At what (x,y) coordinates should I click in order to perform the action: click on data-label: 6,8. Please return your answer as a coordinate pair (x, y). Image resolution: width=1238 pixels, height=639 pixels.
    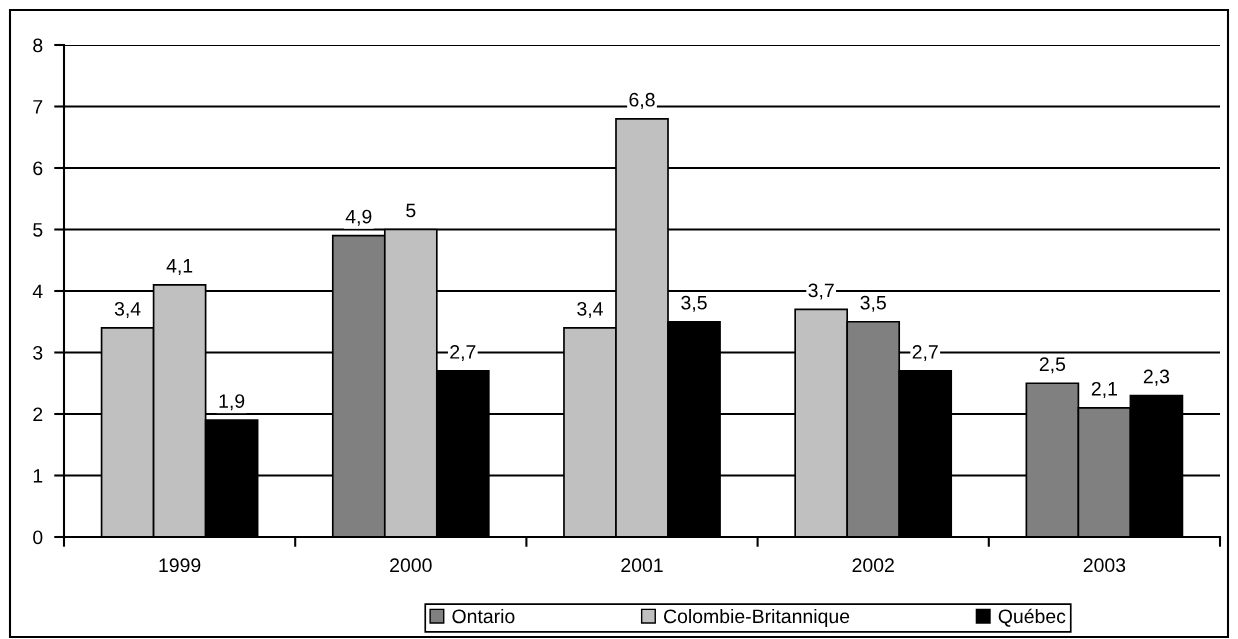
    Looking at the image, I should click on (642, 100).